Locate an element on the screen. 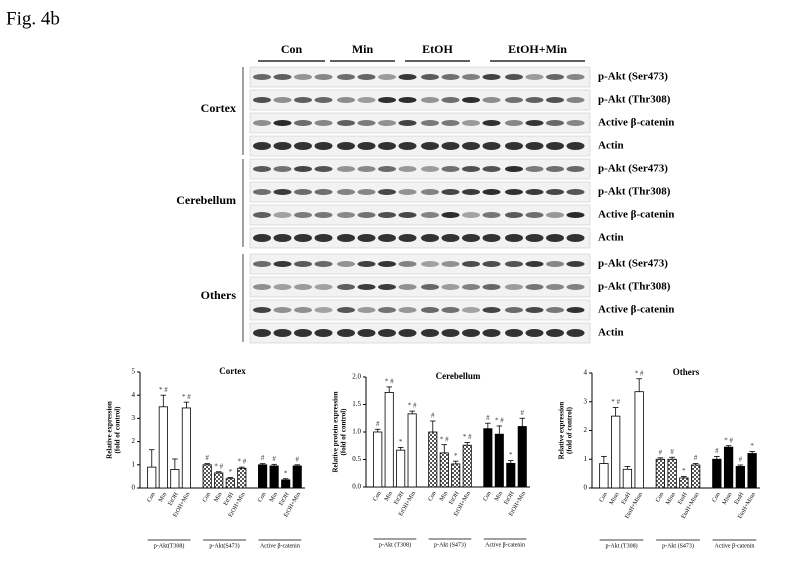 This screenshot has width=800, height=571. significance-mark: * is located at coordinates (231, 472).